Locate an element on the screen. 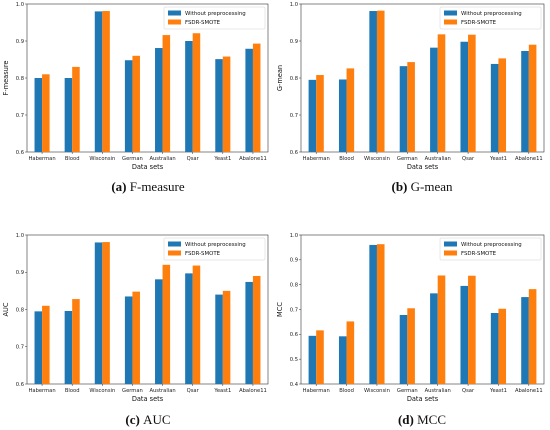 The height and width of the screenshot is (430, 550). y-axis-label: F-measure is located at coordinates (6, 78).